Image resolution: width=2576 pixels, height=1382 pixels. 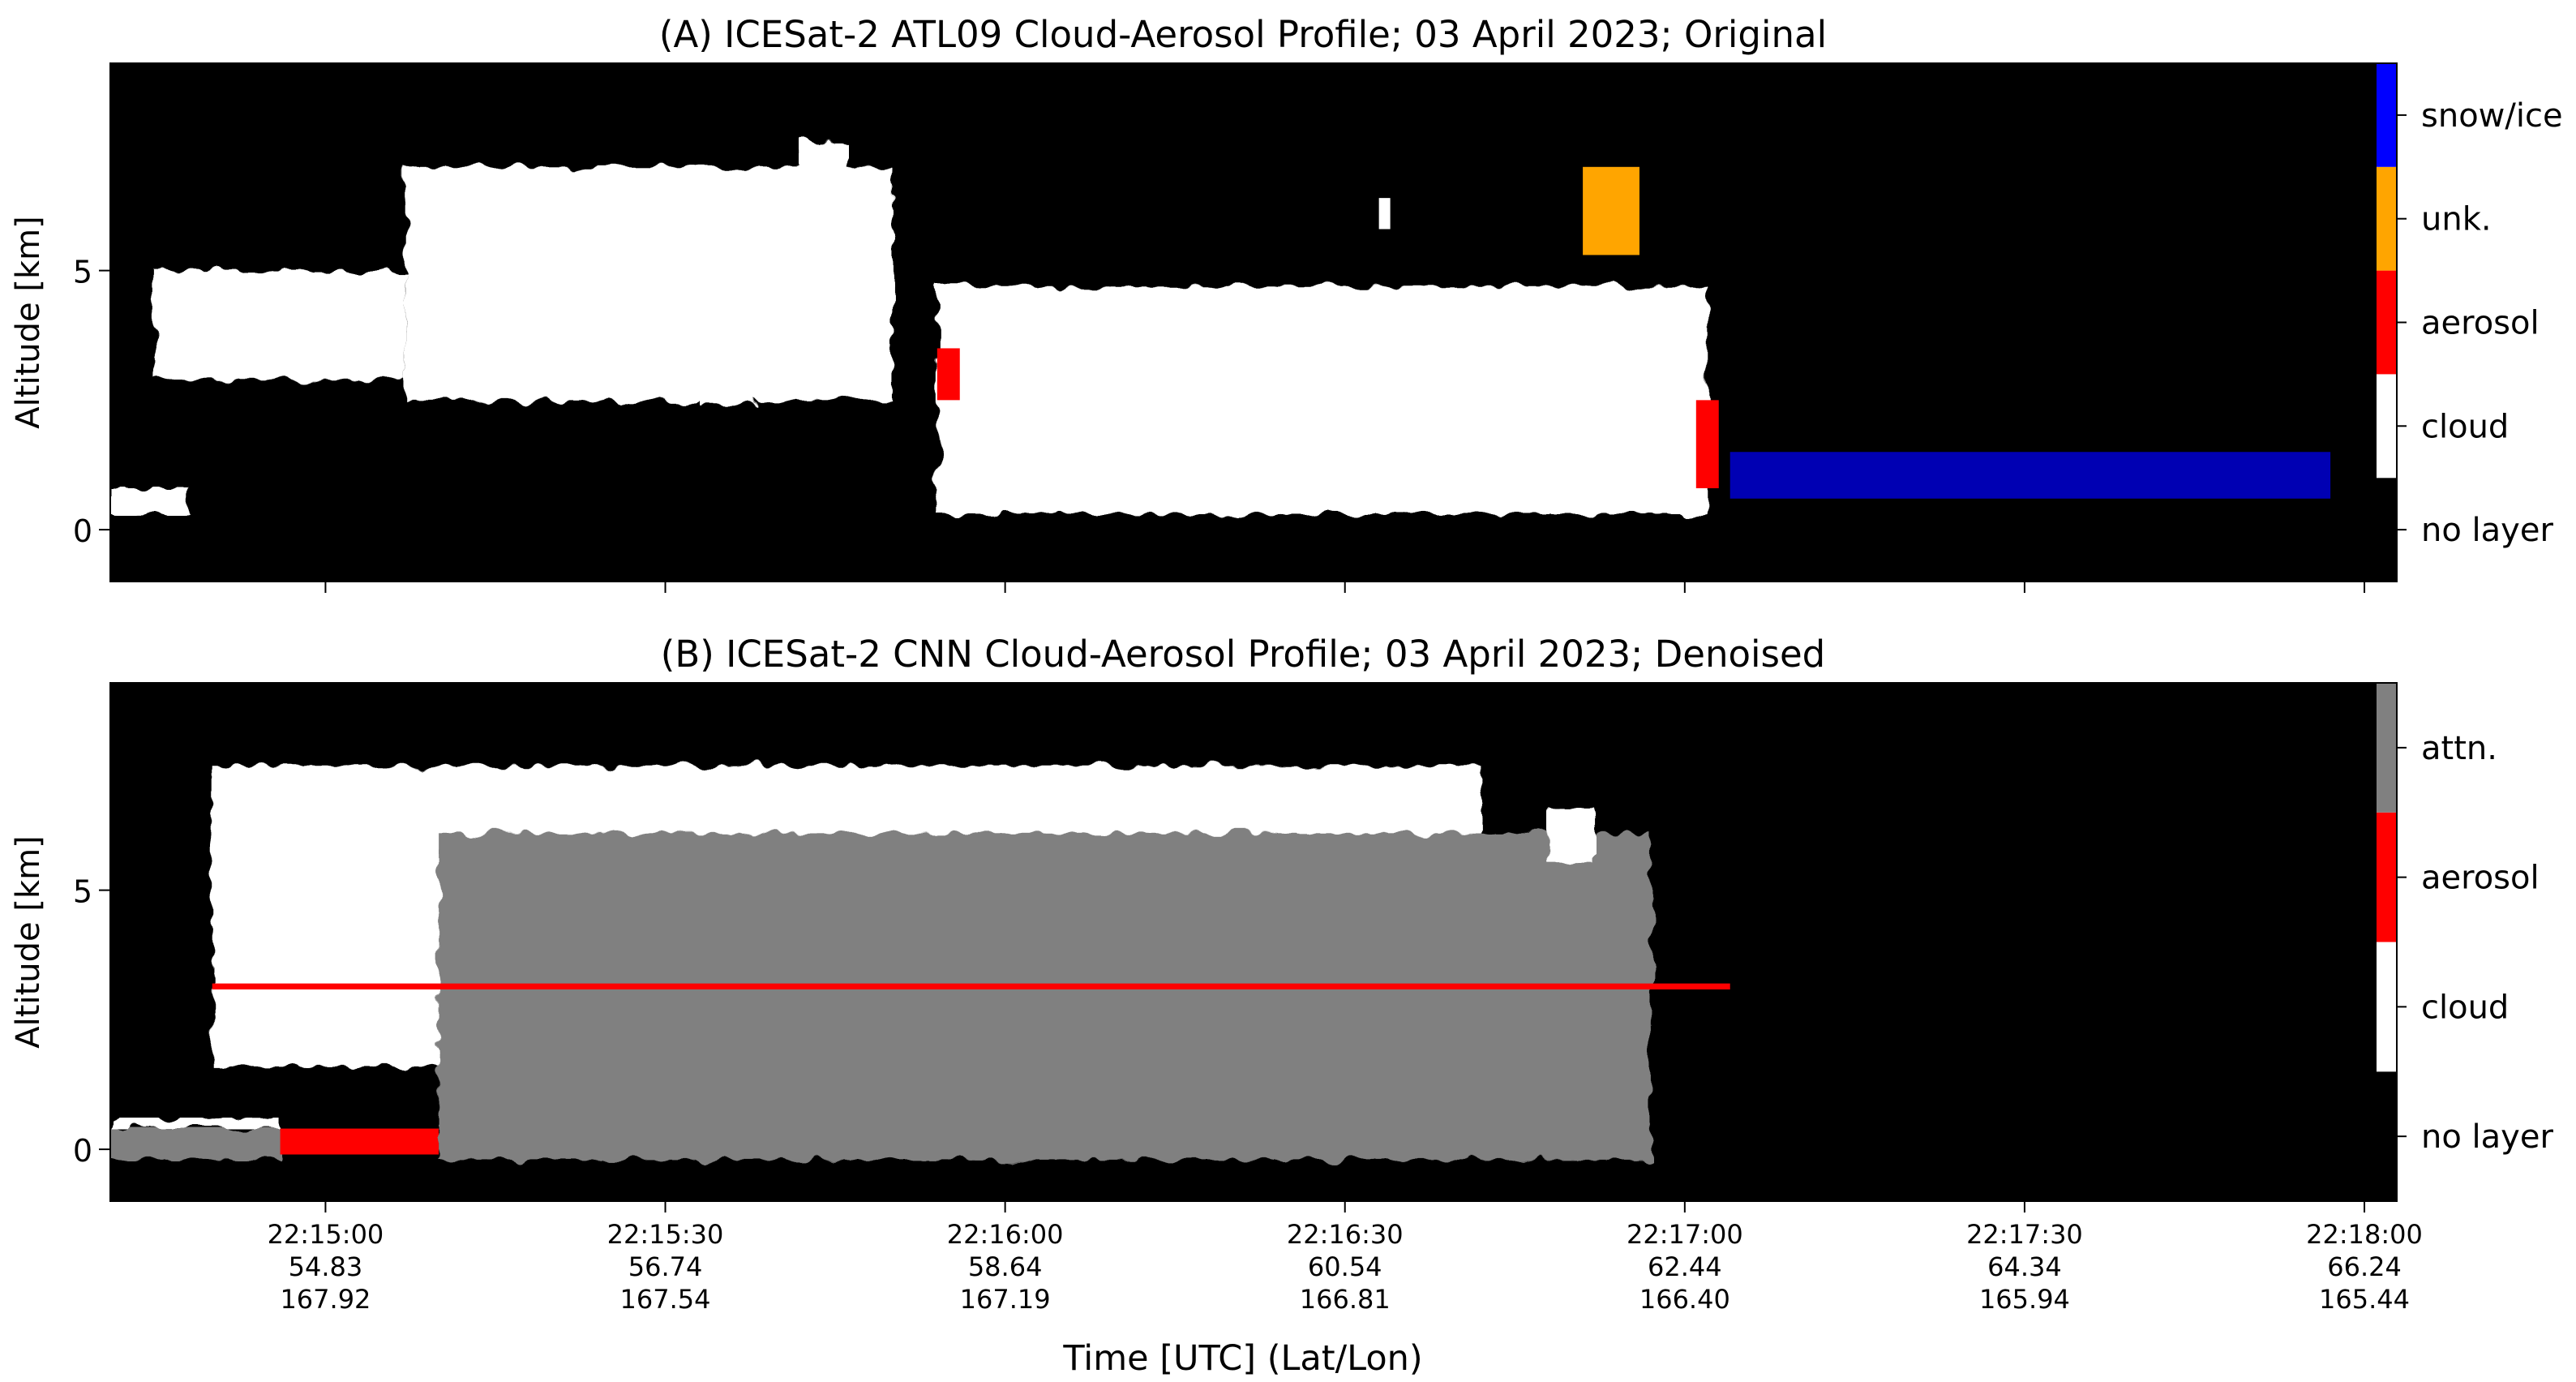 I want to click on x-tick-label-time: 22:16:00, so click(x=1005, y=1234).